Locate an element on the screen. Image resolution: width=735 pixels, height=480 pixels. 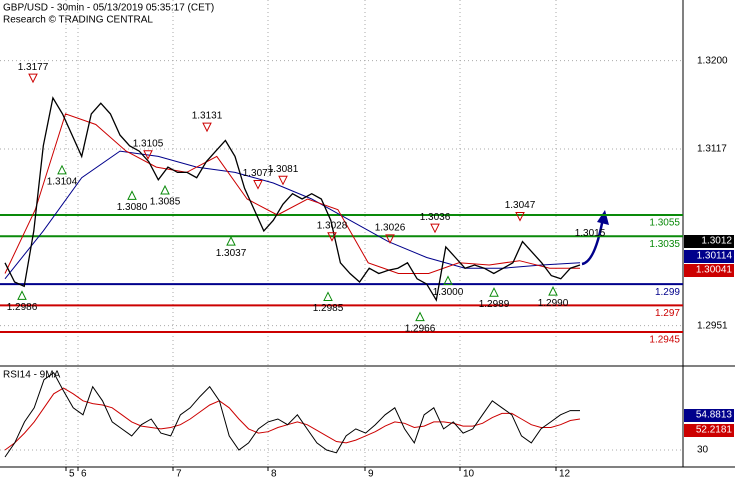
level-label: 1.299 is located at coordinates (667, 292).